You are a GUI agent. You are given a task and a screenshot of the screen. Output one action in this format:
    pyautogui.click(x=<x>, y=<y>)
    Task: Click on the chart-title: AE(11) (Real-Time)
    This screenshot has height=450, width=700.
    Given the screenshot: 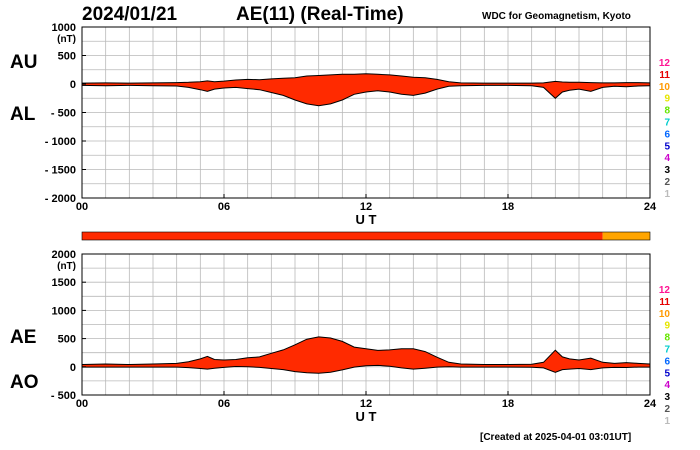 What is the action you would take?
    pyautogui.click(x=320, y=14)
    